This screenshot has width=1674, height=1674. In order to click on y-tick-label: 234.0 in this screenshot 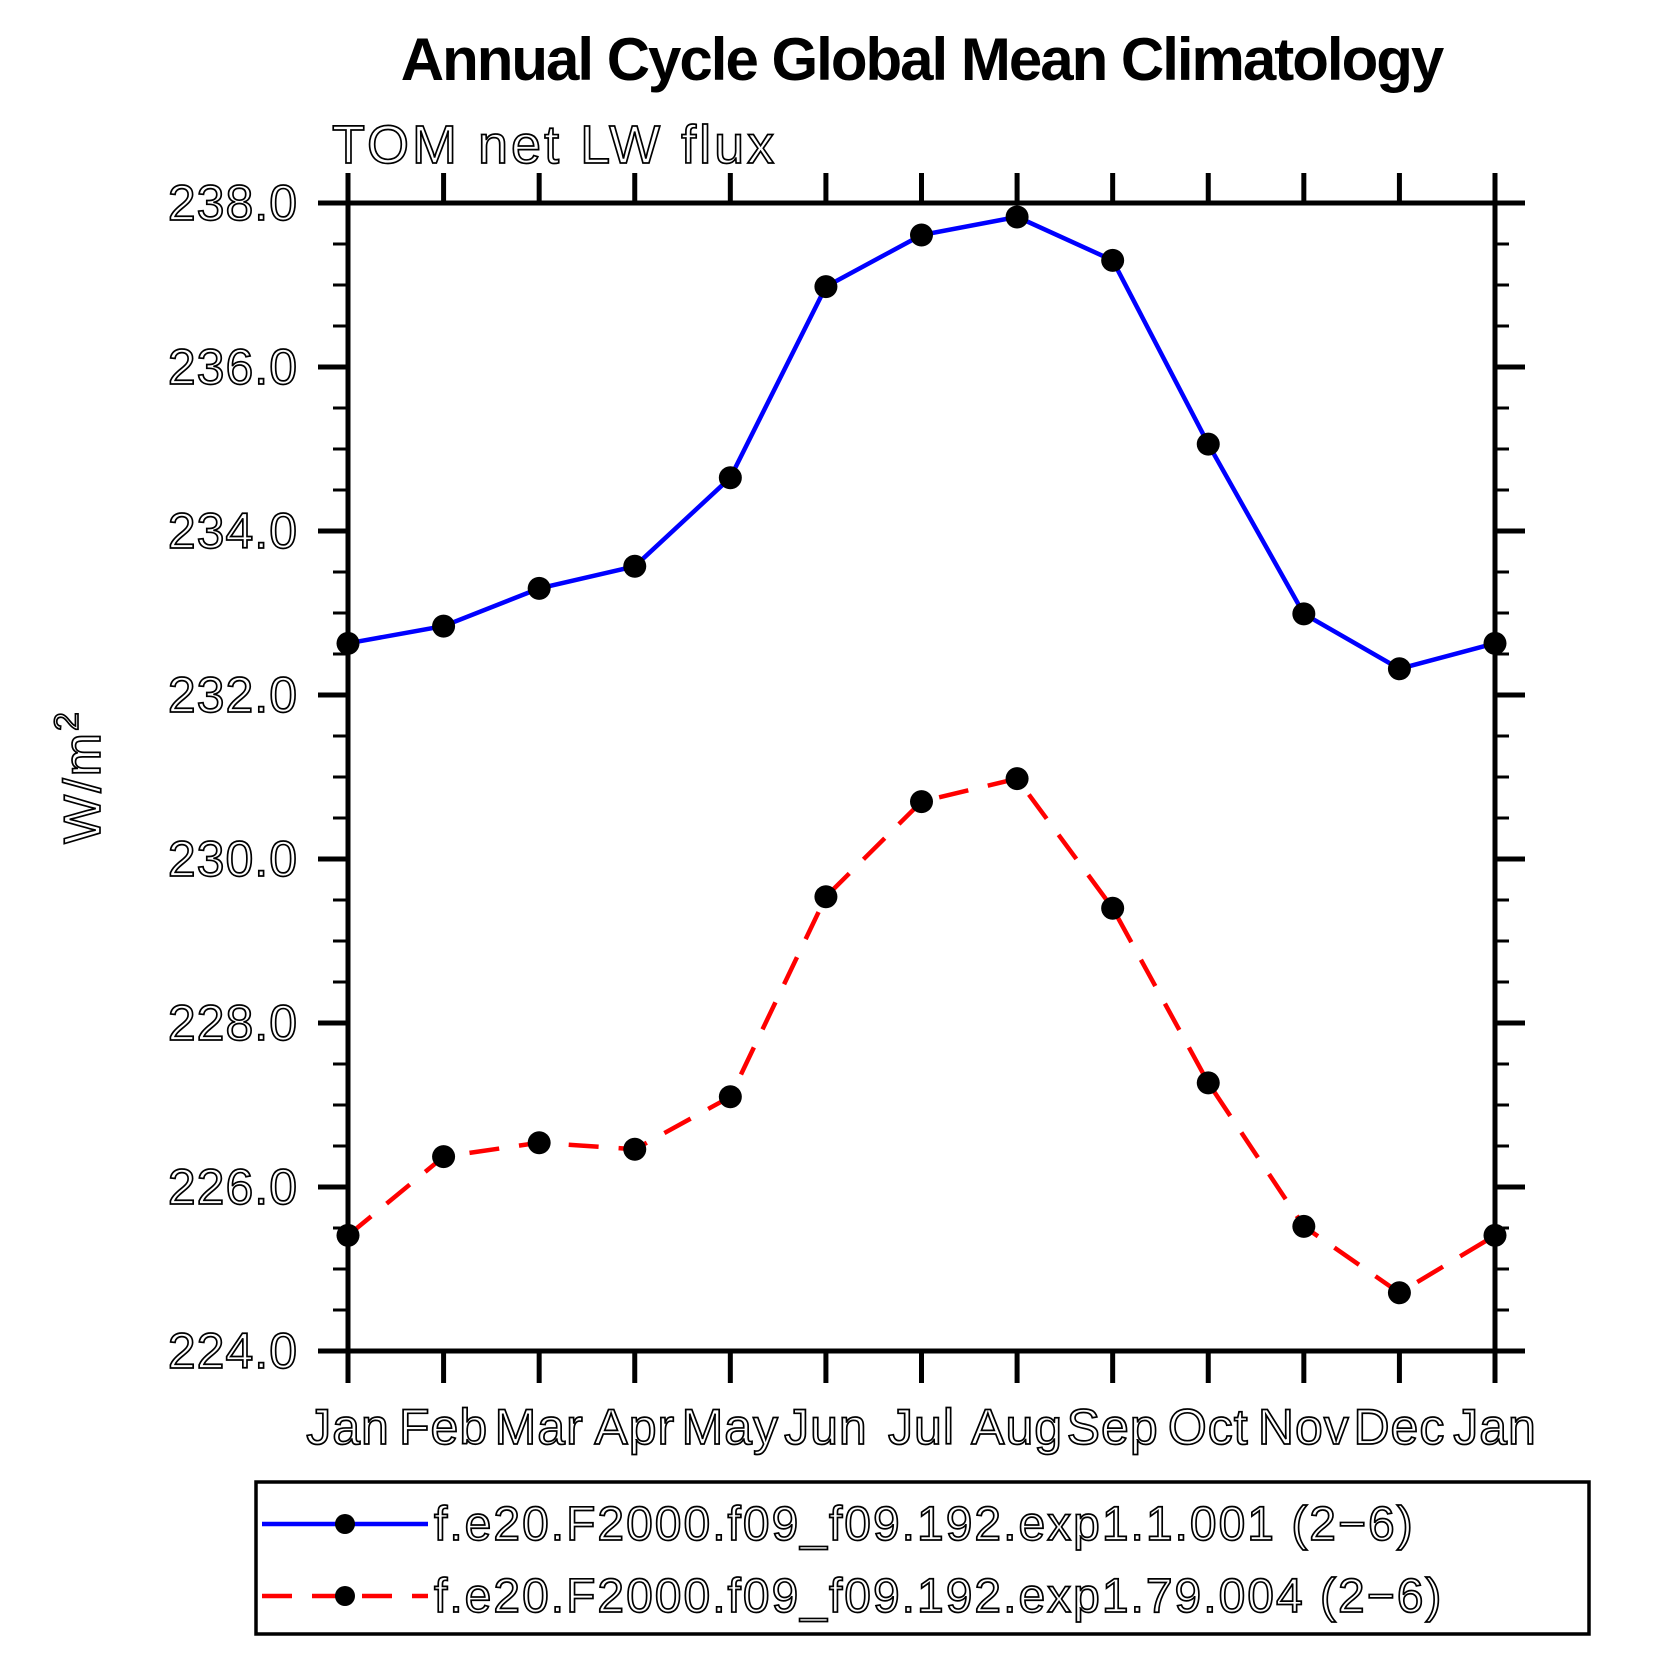, I will do `click(233, 531)`.